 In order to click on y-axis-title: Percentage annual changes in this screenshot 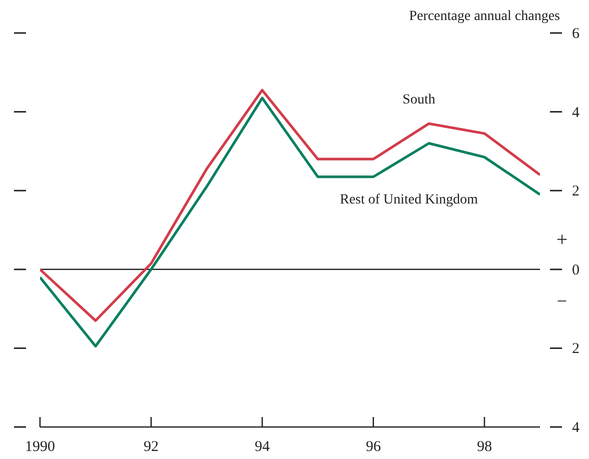, I will do `click(484, 16)`.